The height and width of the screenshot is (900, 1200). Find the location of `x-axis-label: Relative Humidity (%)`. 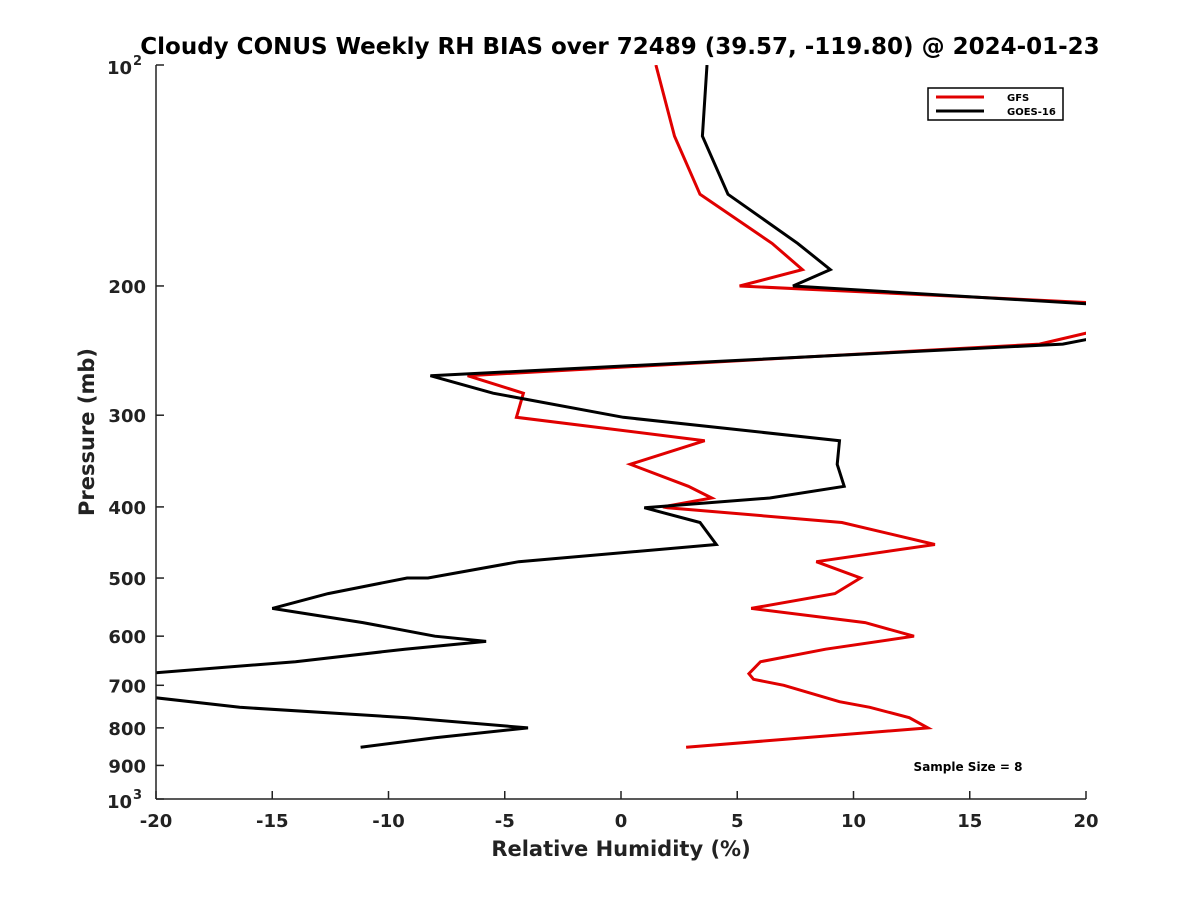

x-axis-label: Relative Humidity (%) is located at coordinates (620, 849).